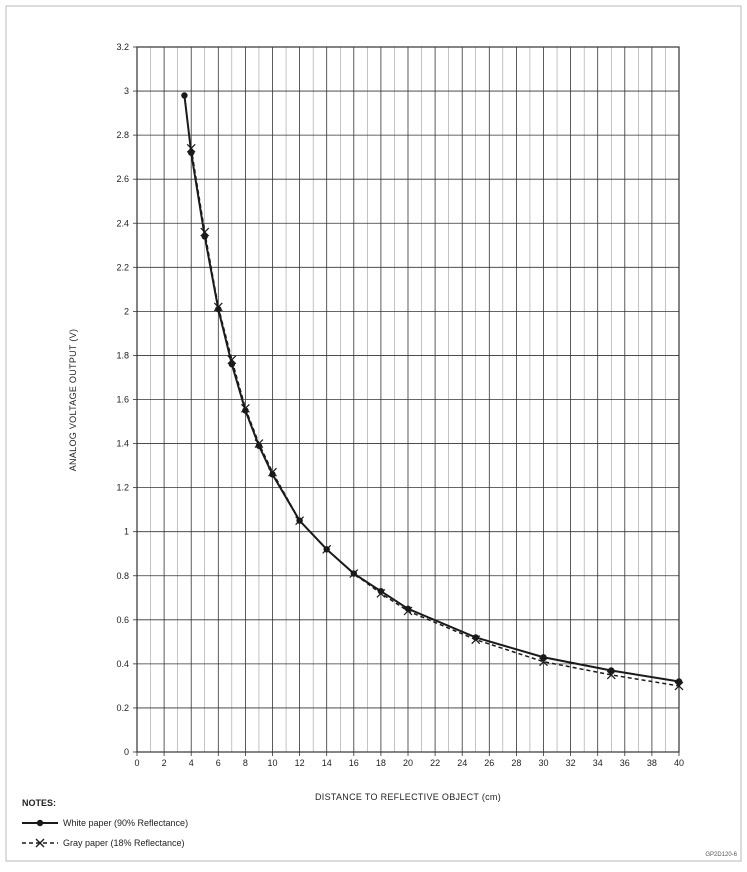 This screenshot has width=747, height=872. Describe the element at coordinates (245, 763) in the screenshot. I see `x-tick-label: 8` at that location.